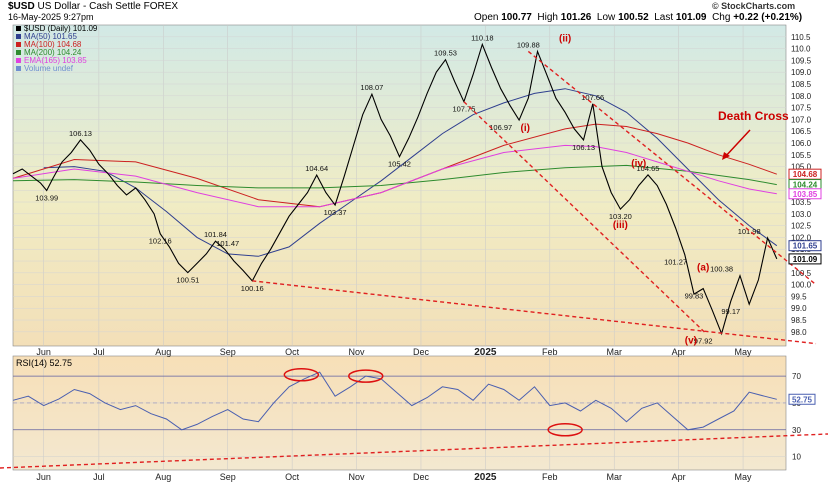  What do you see at coordinates (799, 296) in the screenshot?
I see `y-tick-label: 99.5` at bounding box center [799, 296].